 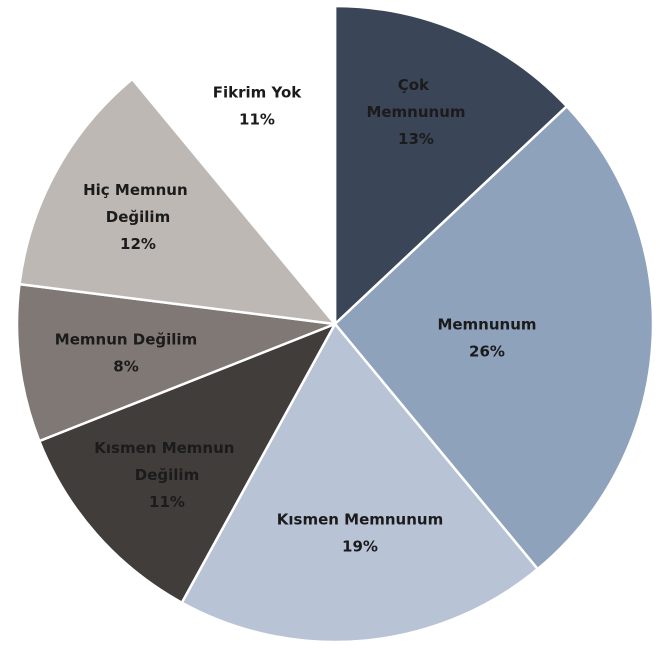 I want to click on slice-label: Memnun Değilim, so click(x=126, y=340).